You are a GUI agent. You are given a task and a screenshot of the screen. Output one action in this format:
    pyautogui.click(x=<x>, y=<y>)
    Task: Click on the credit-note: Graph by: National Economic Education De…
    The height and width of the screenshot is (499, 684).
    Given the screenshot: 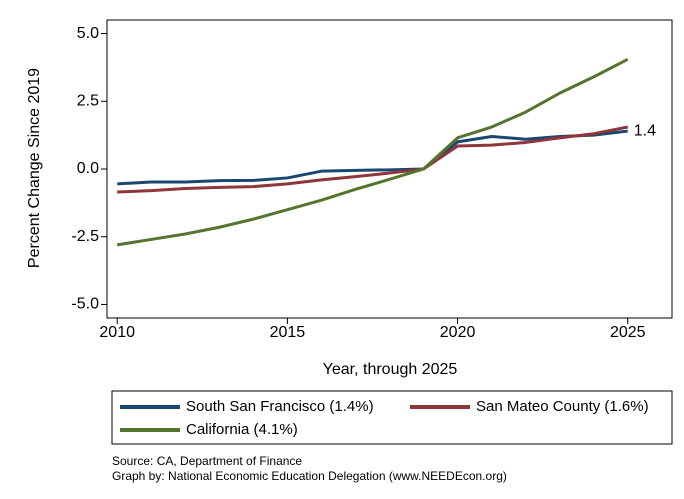 What is the action you would take?
    pyautogui.click(x=309, y=476)
    